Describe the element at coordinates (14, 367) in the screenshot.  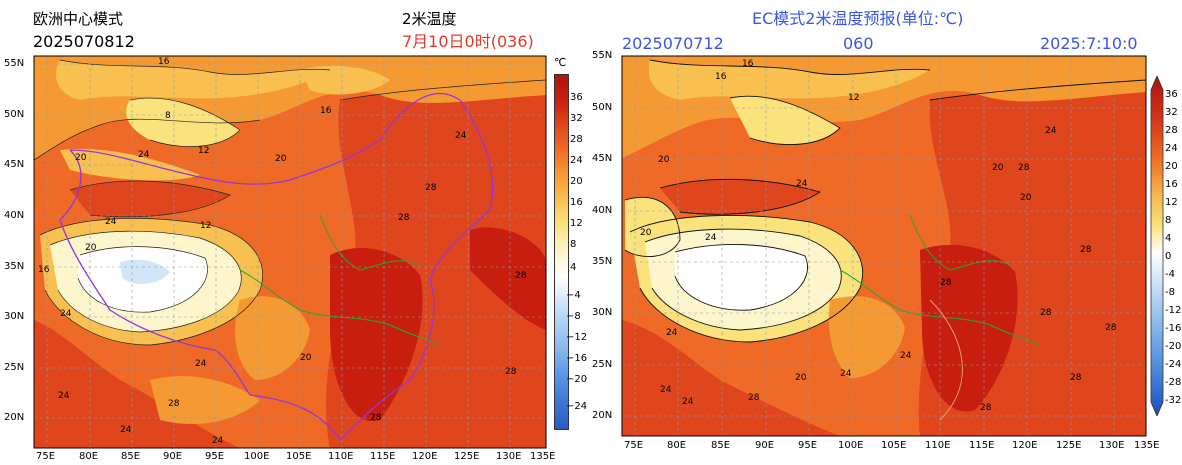
I see `left-lat-label: 25N` at that location.